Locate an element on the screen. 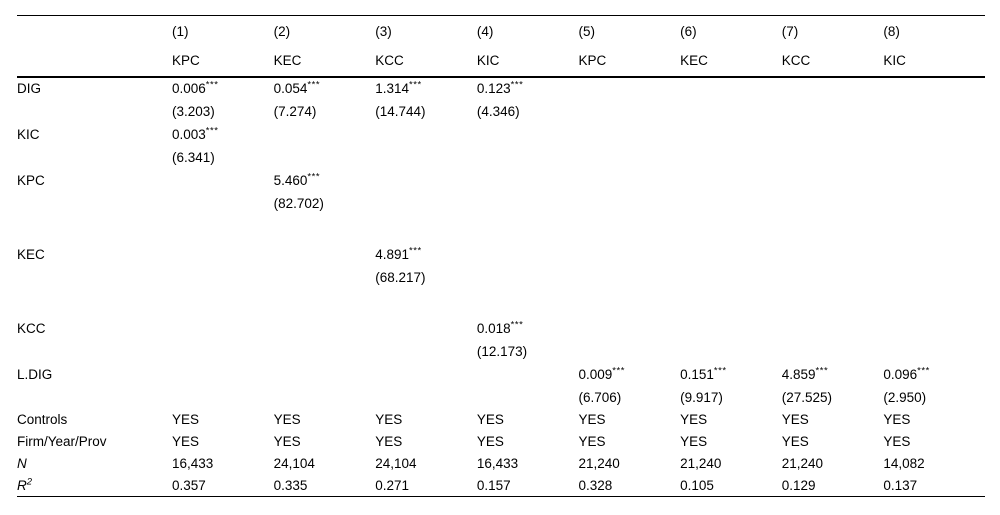 This screenshot has height=515, width=1000. tstat-row-ldig: (6.706) (9.917) (27.525) (2.950) is located at coordinates (501, 397).